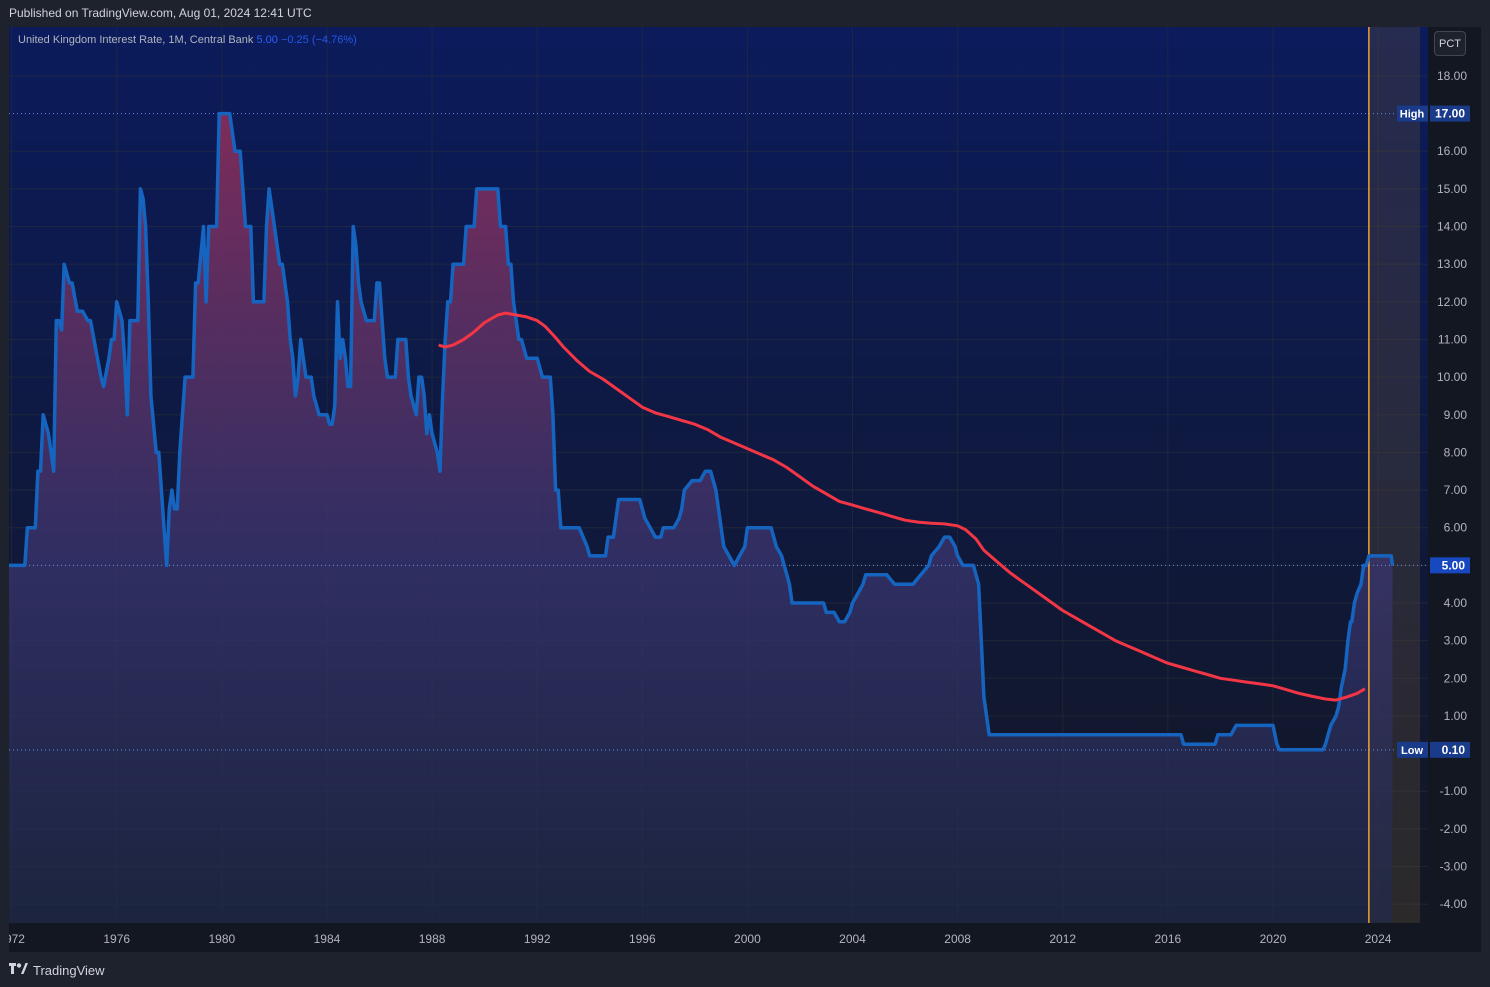 This screenshot has width=1490, height=987. Describe the element at coordinates (318, 40) in the screenshot. I see `legend-change: −0.25 (−4.76%)` at that location.